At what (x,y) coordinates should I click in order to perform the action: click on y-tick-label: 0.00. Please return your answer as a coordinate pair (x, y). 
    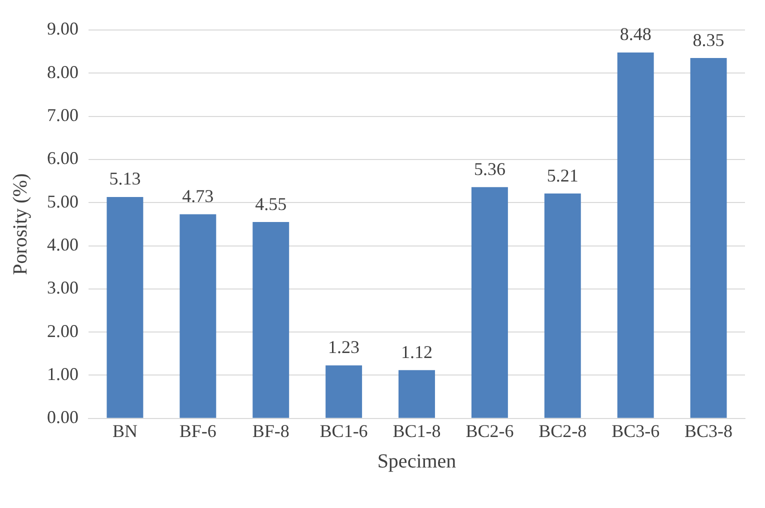
    Looking at the image, I should click on (62, 417).